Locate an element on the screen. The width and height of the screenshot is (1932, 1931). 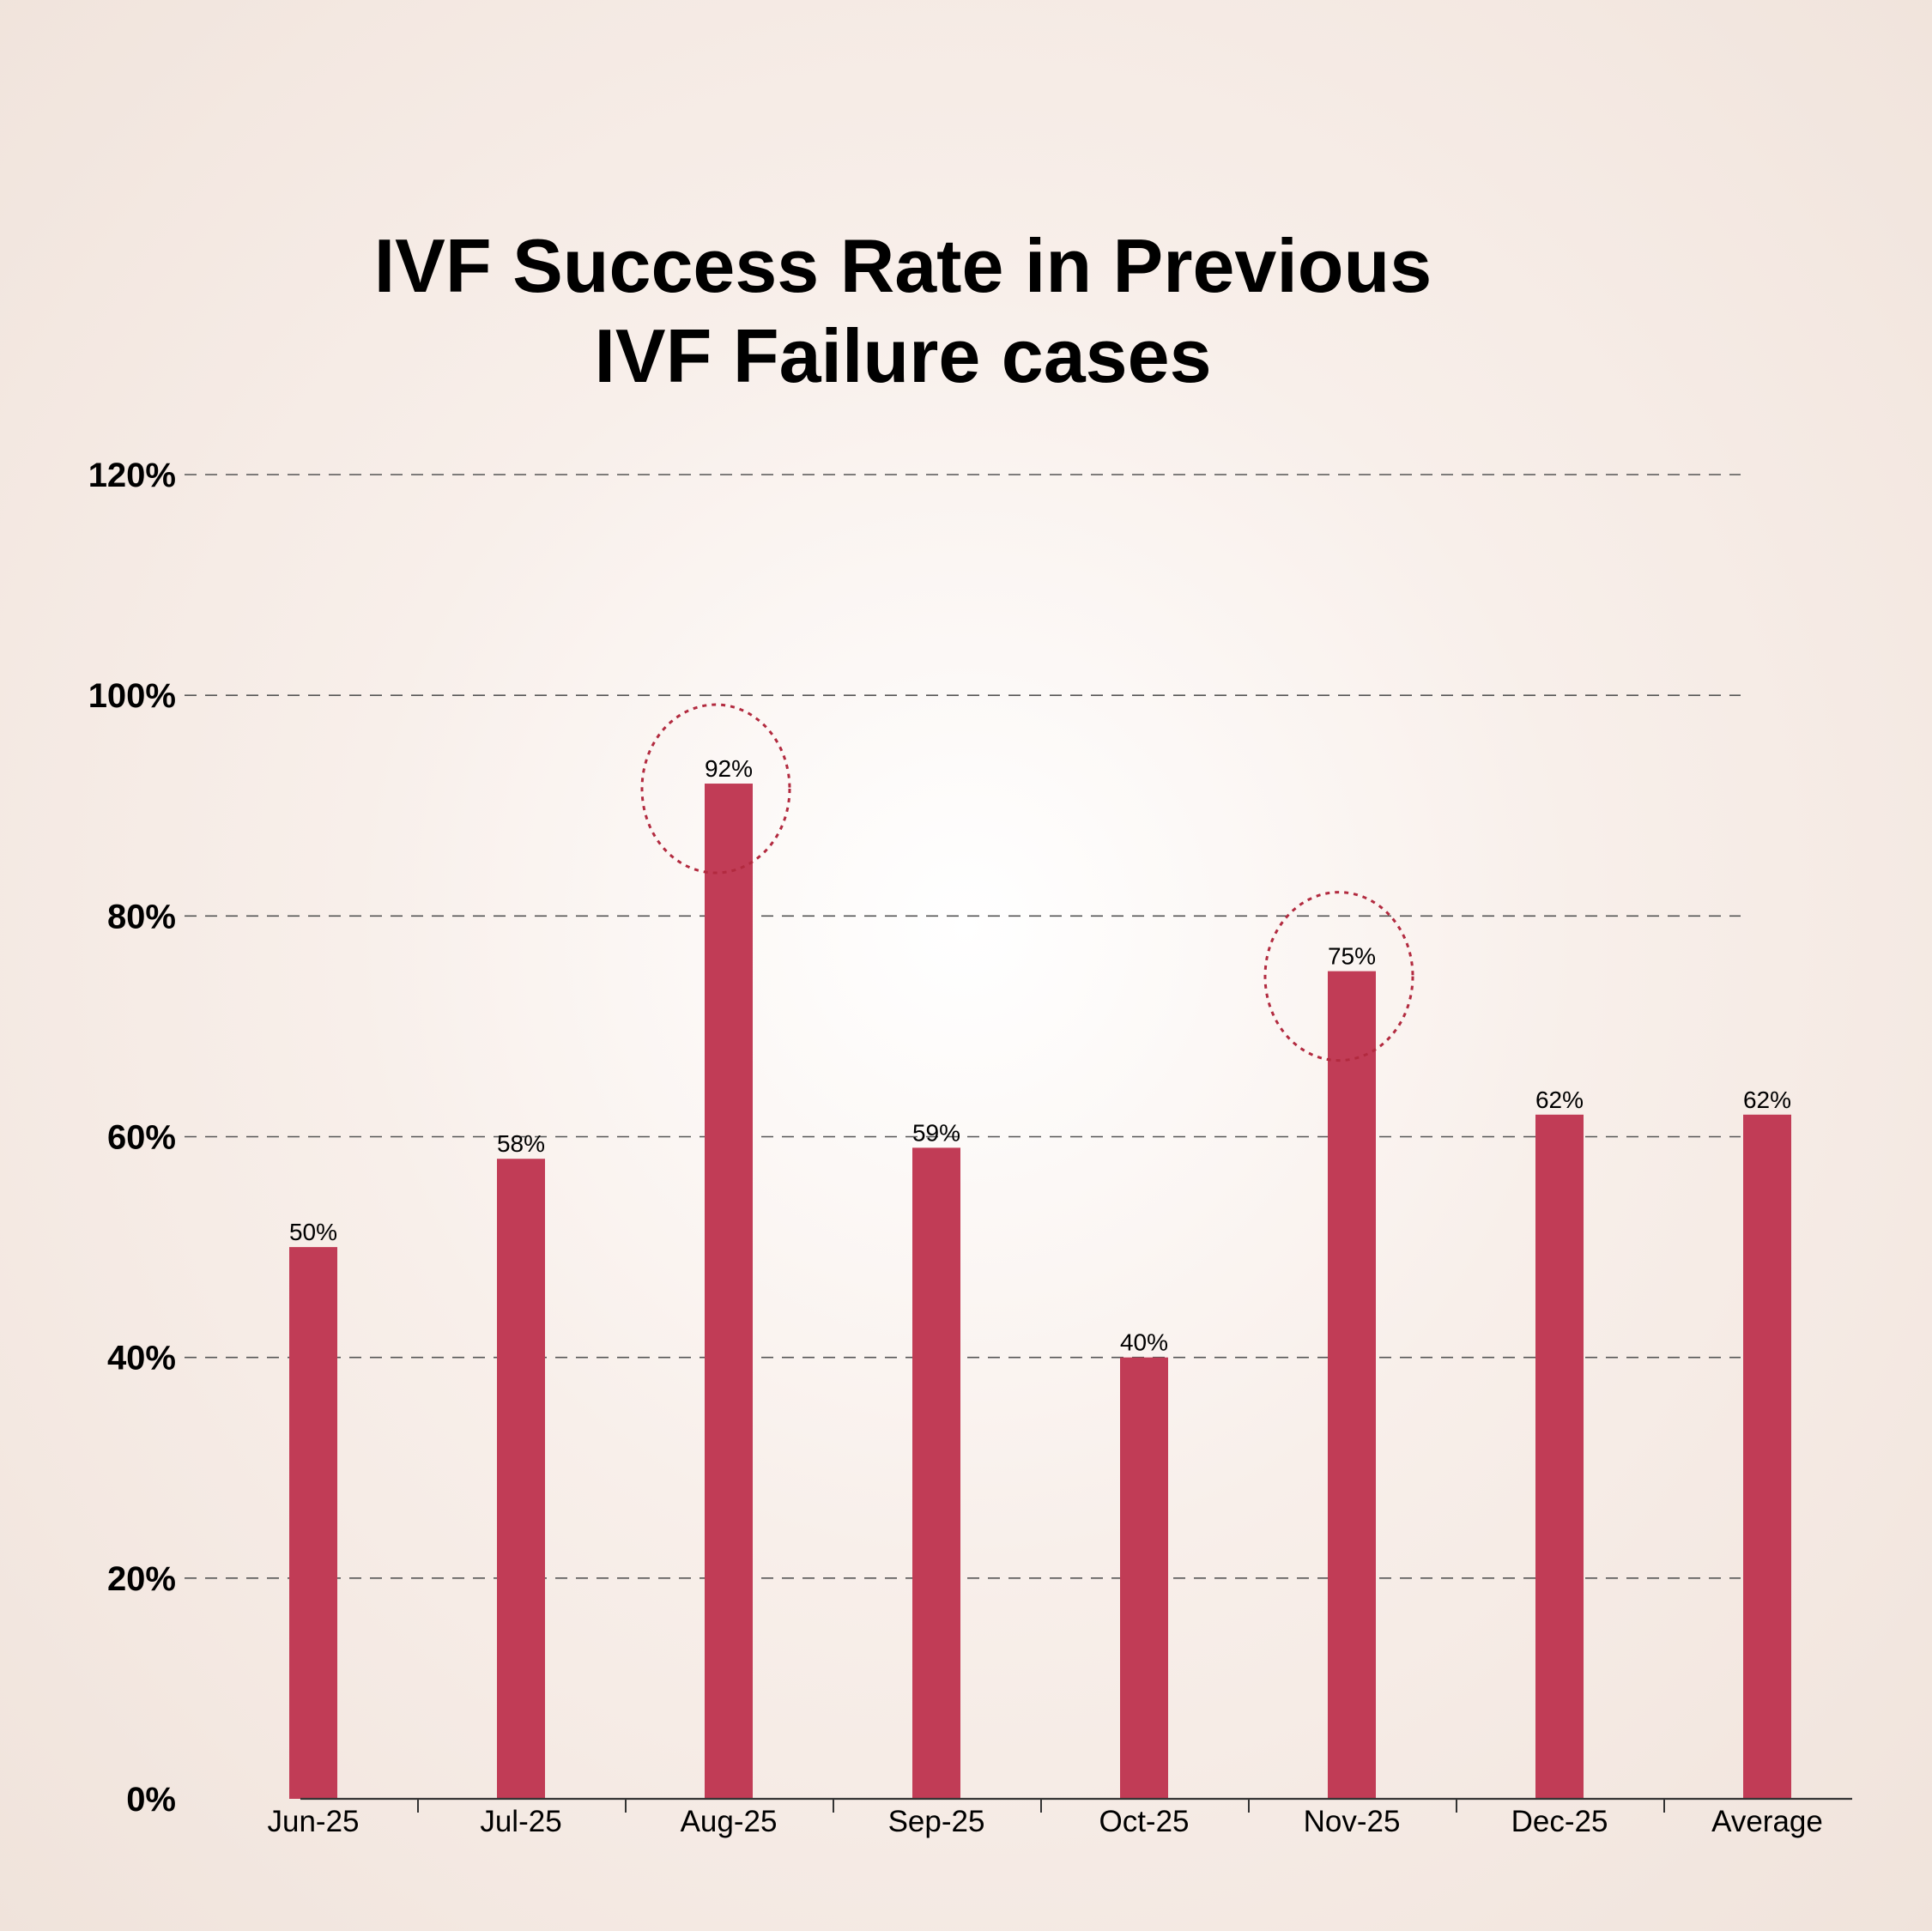
chart-title-line-1: IVF Success Rate in Previous is located at coordinates (903, 265).